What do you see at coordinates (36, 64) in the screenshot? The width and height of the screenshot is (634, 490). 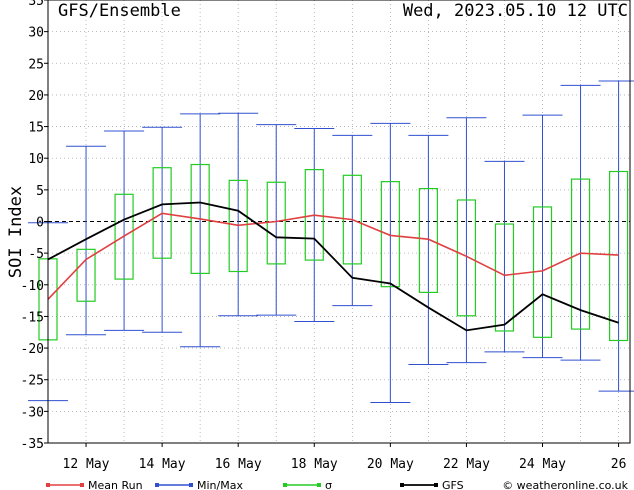 I see `y-tick-label: 25` at bounding box center [36, 64].